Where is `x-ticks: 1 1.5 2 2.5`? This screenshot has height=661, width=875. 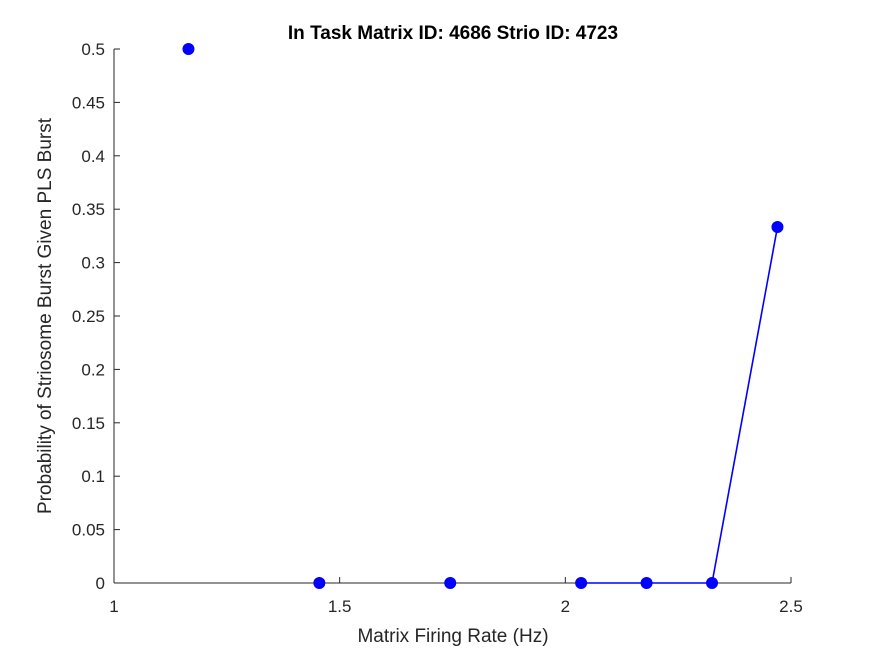 x-ticks: 1 1.5 2 2.5 is located at coordinates (456, 596).